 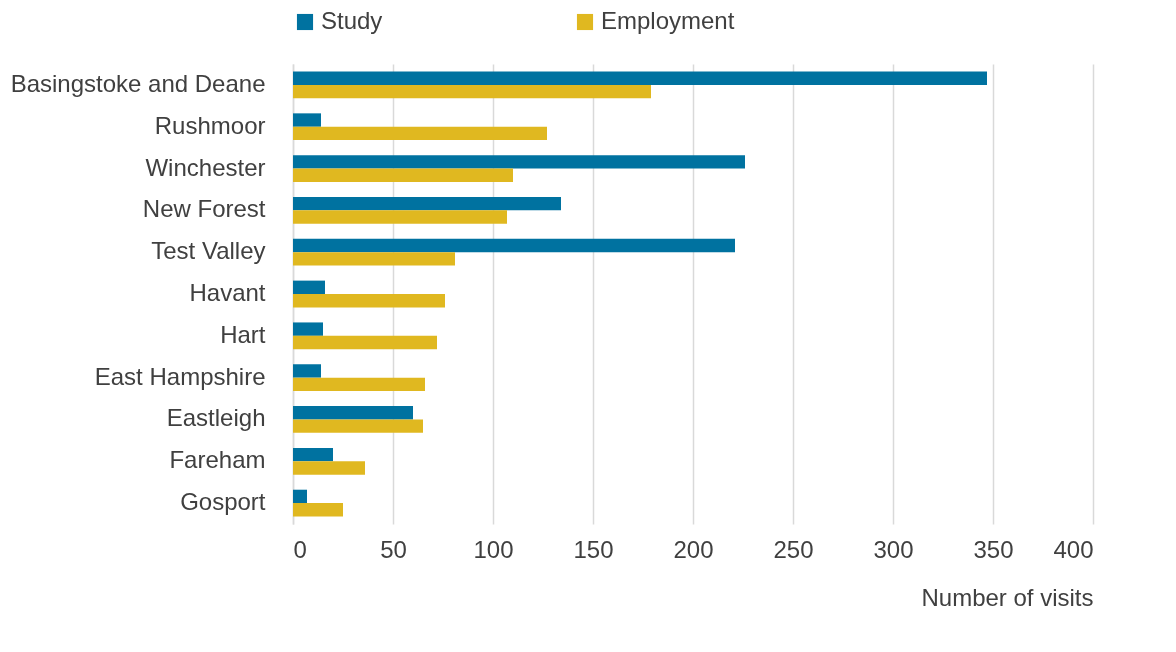 What do you see at coordinates (216, 418) in the screenshot?
I see `y-tick-label: Eastleigh` at bounding box center [216, 418].